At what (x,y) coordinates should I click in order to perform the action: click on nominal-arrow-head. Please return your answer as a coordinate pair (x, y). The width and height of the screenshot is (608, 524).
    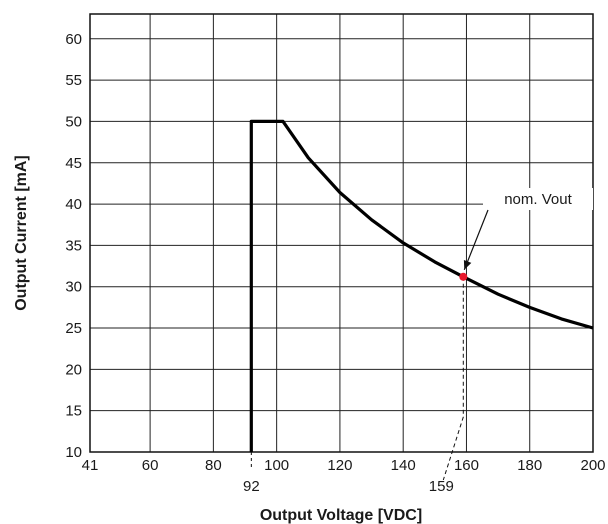
    Looking at the image, I should click on (467, 264).